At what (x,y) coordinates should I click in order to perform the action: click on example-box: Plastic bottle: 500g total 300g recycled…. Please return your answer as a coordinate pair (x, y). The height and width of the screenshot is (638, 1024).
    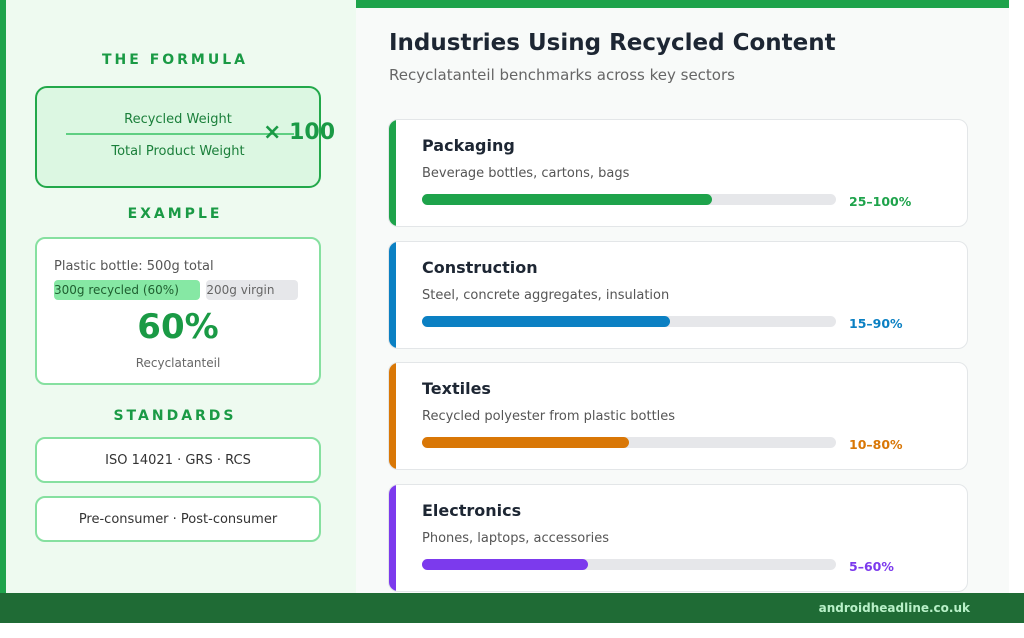
    Looking at the image, I should click on (178, 311).